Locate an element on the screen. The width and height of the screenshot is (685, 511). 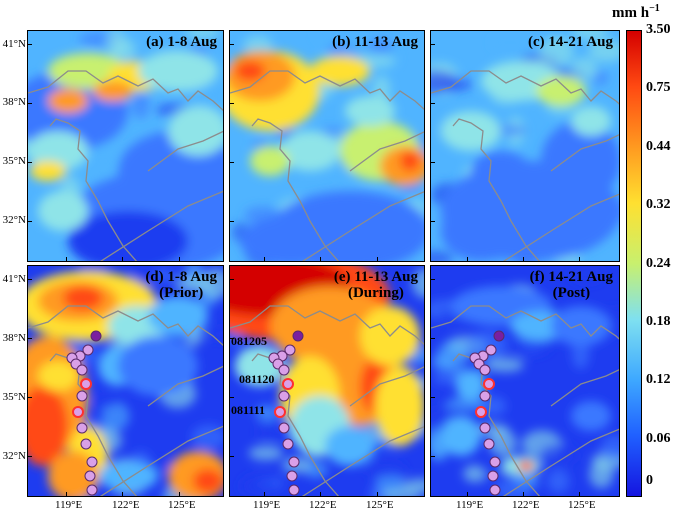
lon-tick-label: 119°E is located at coordinates (267, 505).